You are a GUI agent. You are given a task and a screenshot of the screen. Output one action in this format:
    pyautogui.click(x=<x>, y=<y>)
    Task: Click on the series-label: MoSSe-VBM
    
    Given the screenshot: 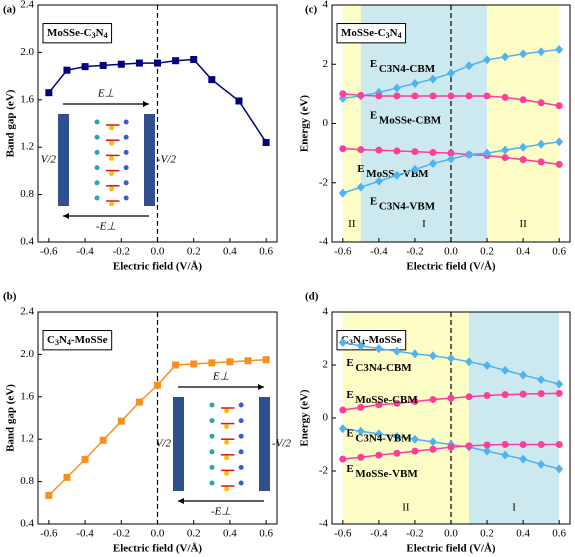 What is the action you would take?
    pyautogui.click(x=386, y=474)
    